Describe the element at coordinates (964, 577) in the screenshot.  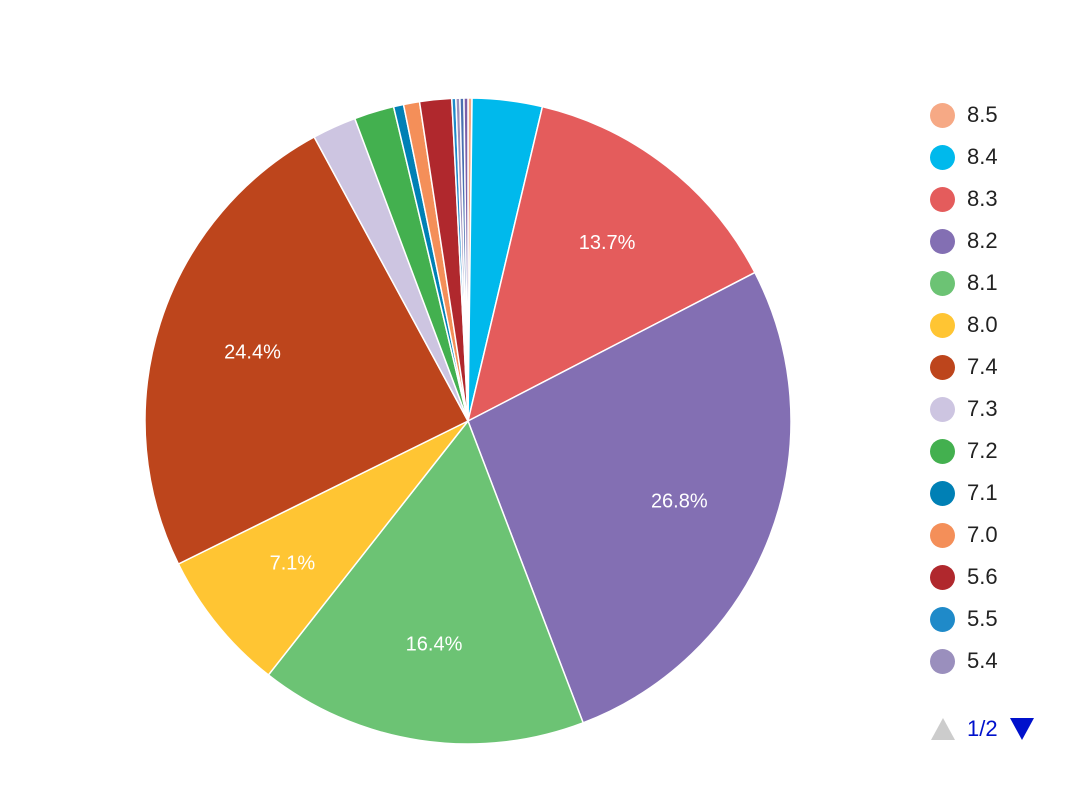
I see `legend-item: 5.6` at that location.